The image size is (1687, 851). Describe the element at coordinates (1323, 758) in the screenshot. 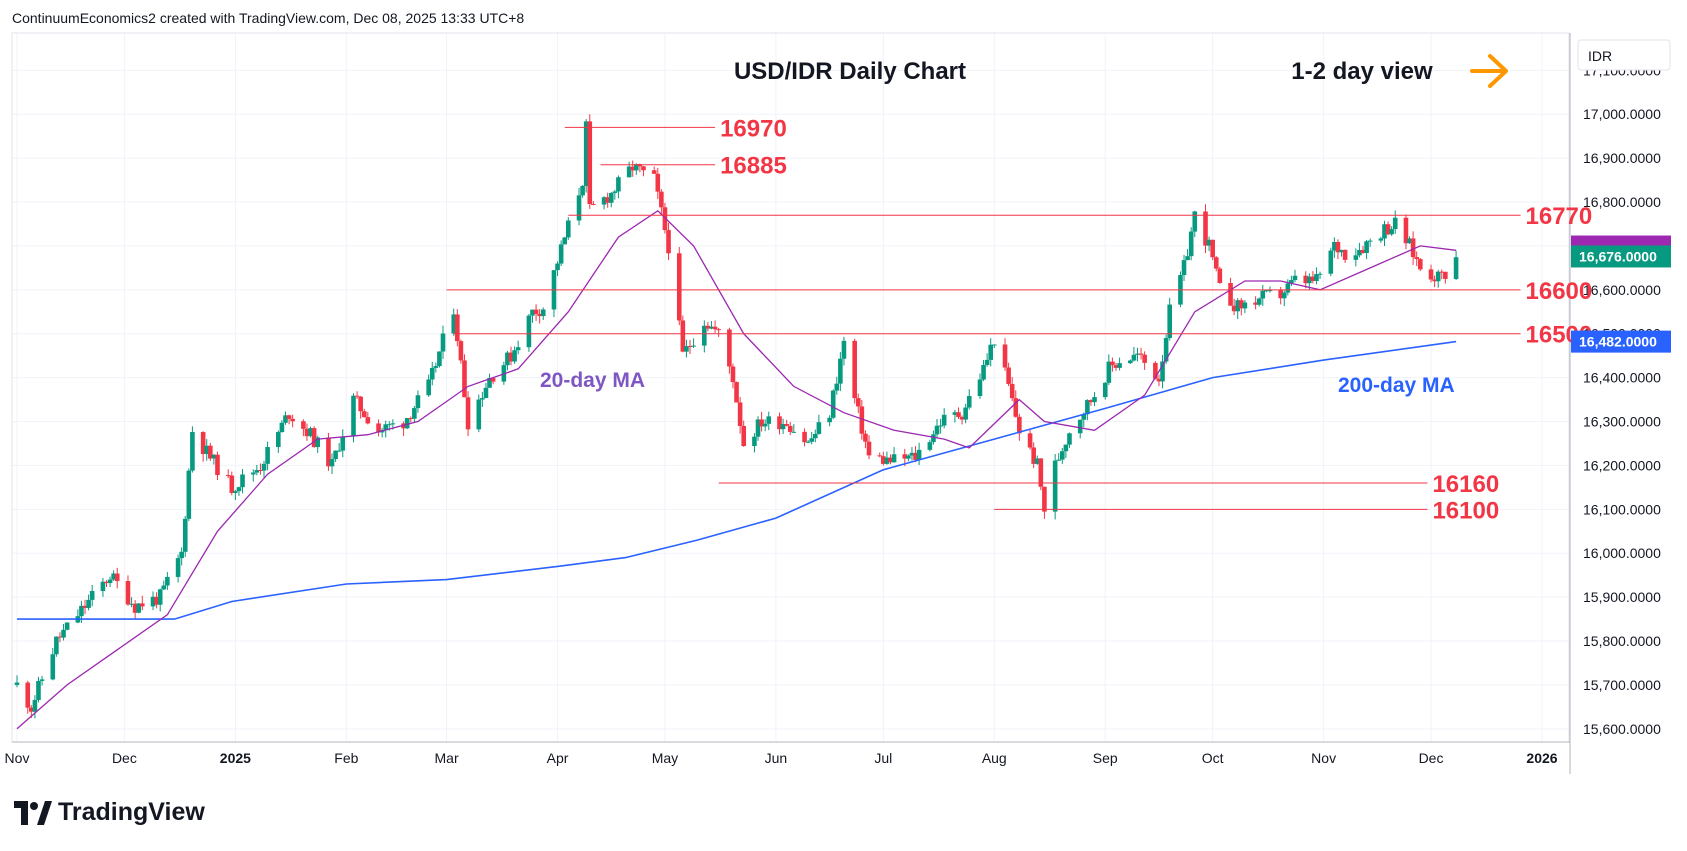

I see `x-tick-label: Nov` at that location.